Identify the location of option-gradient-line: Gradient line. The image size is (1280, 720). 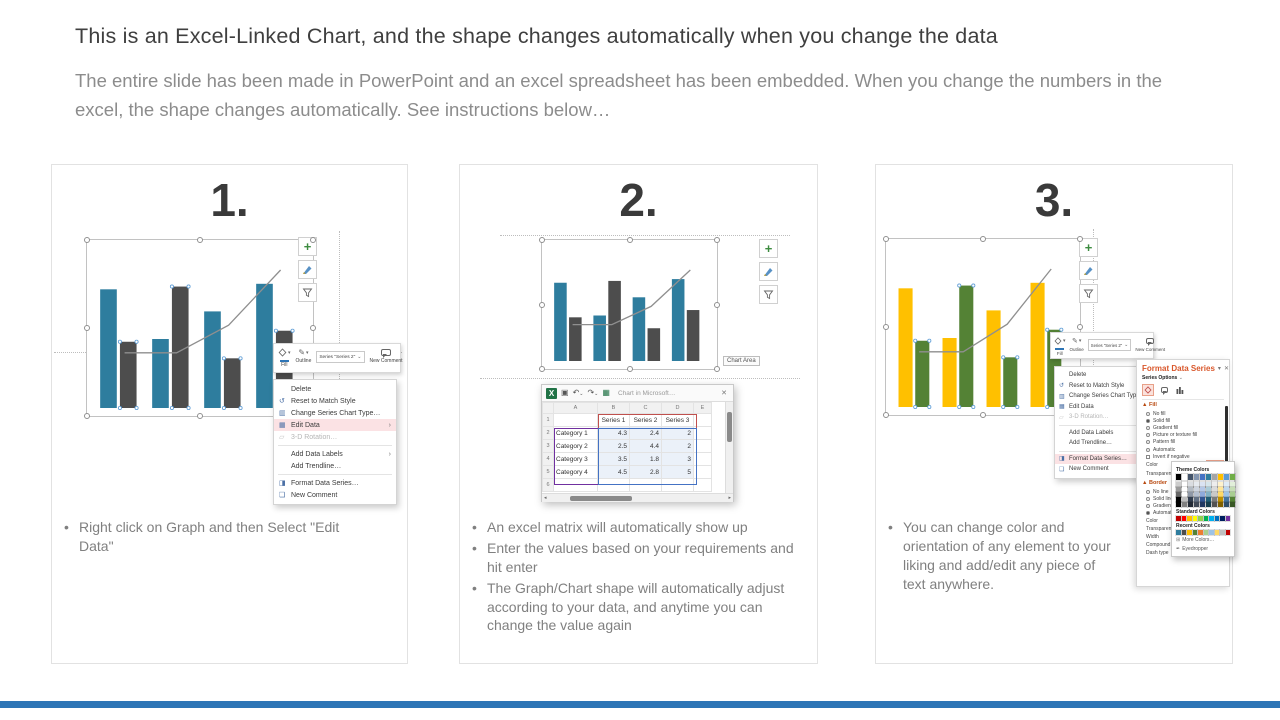
(1183, 506).